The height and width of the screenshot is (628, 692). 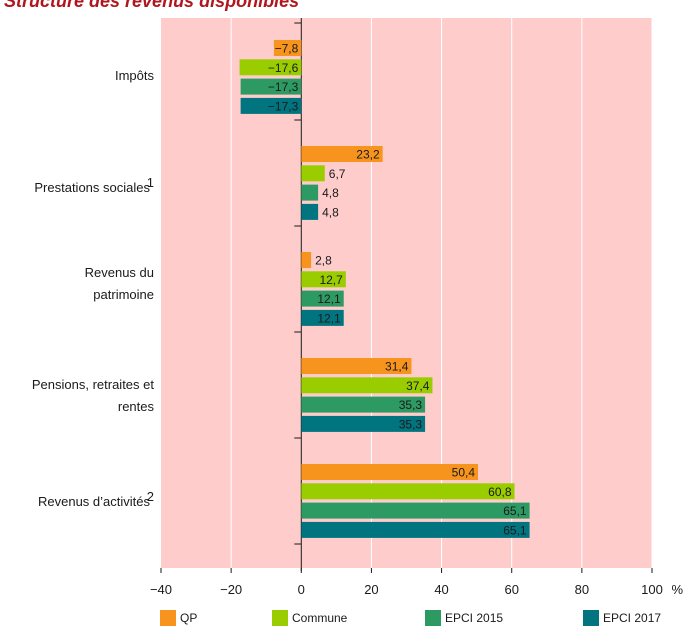 What do you see at coordinates (301, 589) in the screenshot?
I see `x-tick-label: 0` at bounding box center [301, 589].